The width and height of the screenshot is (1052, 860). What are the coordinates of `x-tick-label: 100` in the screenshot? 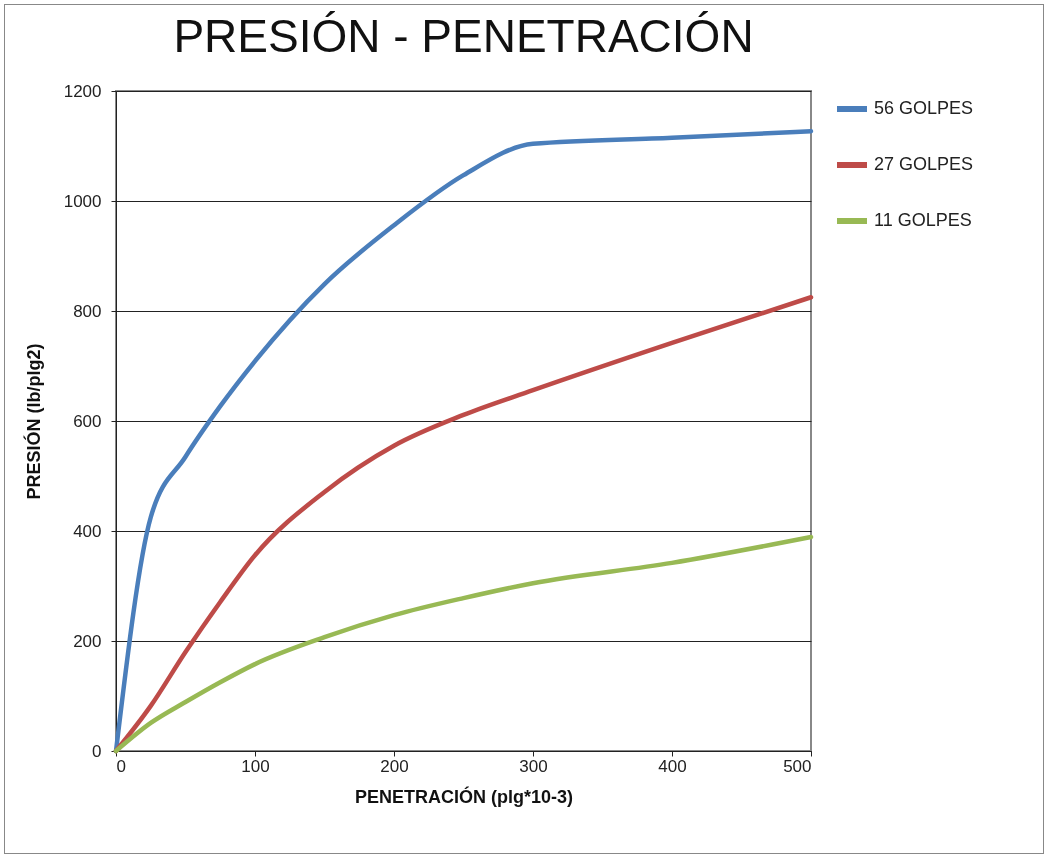 It's located at (255, 766).